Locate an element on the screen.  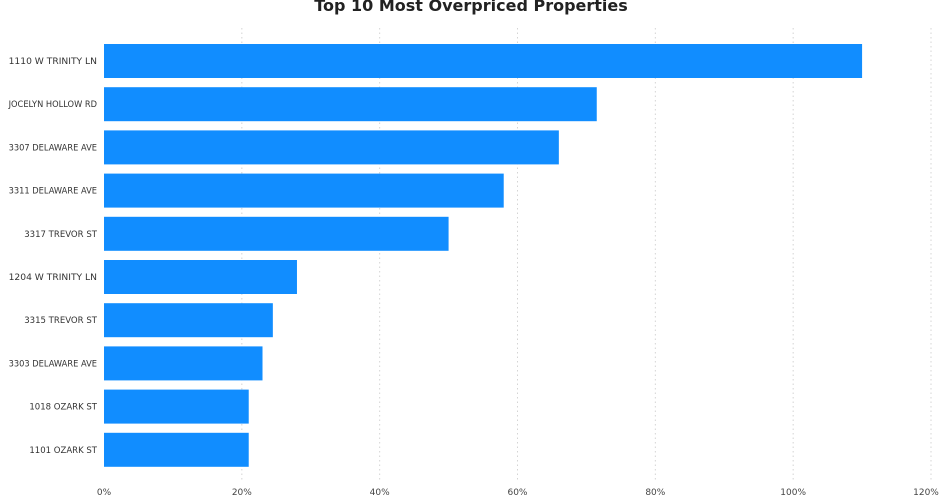
category-label: 1204 W TRINITY LN is located at coordinates (53, 278).